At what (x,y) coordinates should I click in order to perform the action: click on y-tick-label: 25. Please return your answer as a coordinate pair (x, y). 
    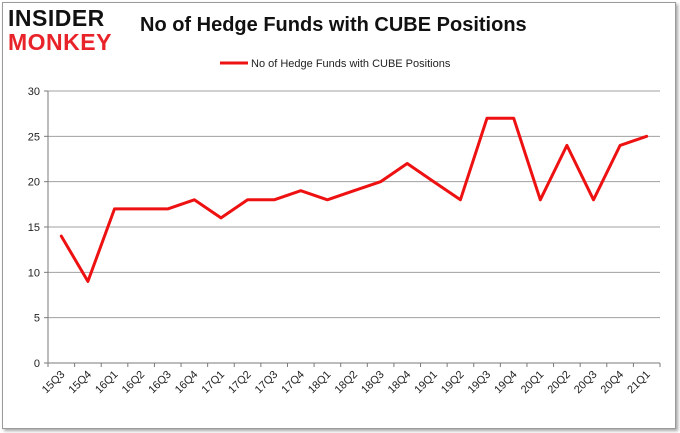
    Looking at the image, I should click on (34, 137).